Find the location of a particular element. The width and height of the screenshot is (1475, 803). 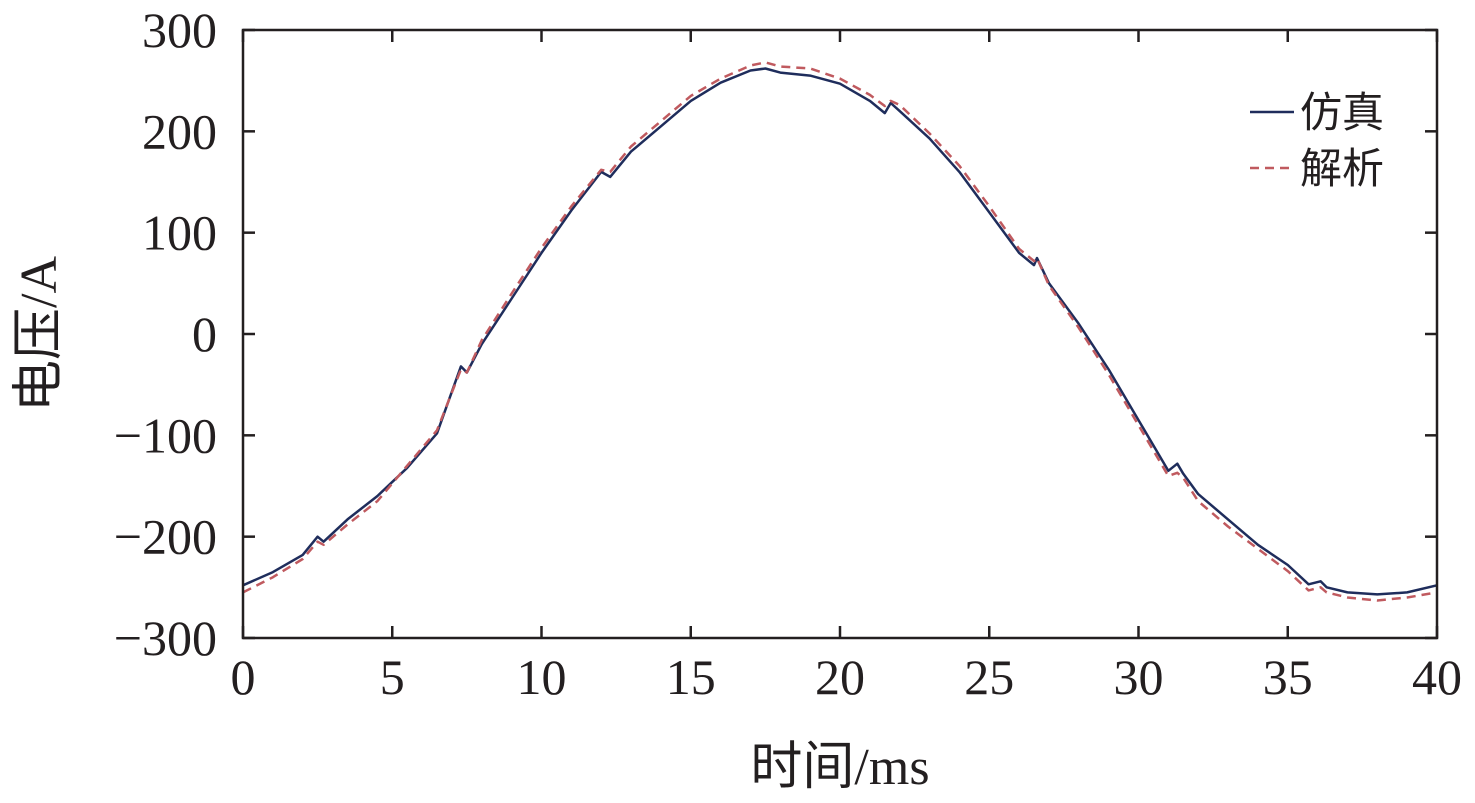

x-axis-title: 时间/ms is located at coordinates (839, 767).